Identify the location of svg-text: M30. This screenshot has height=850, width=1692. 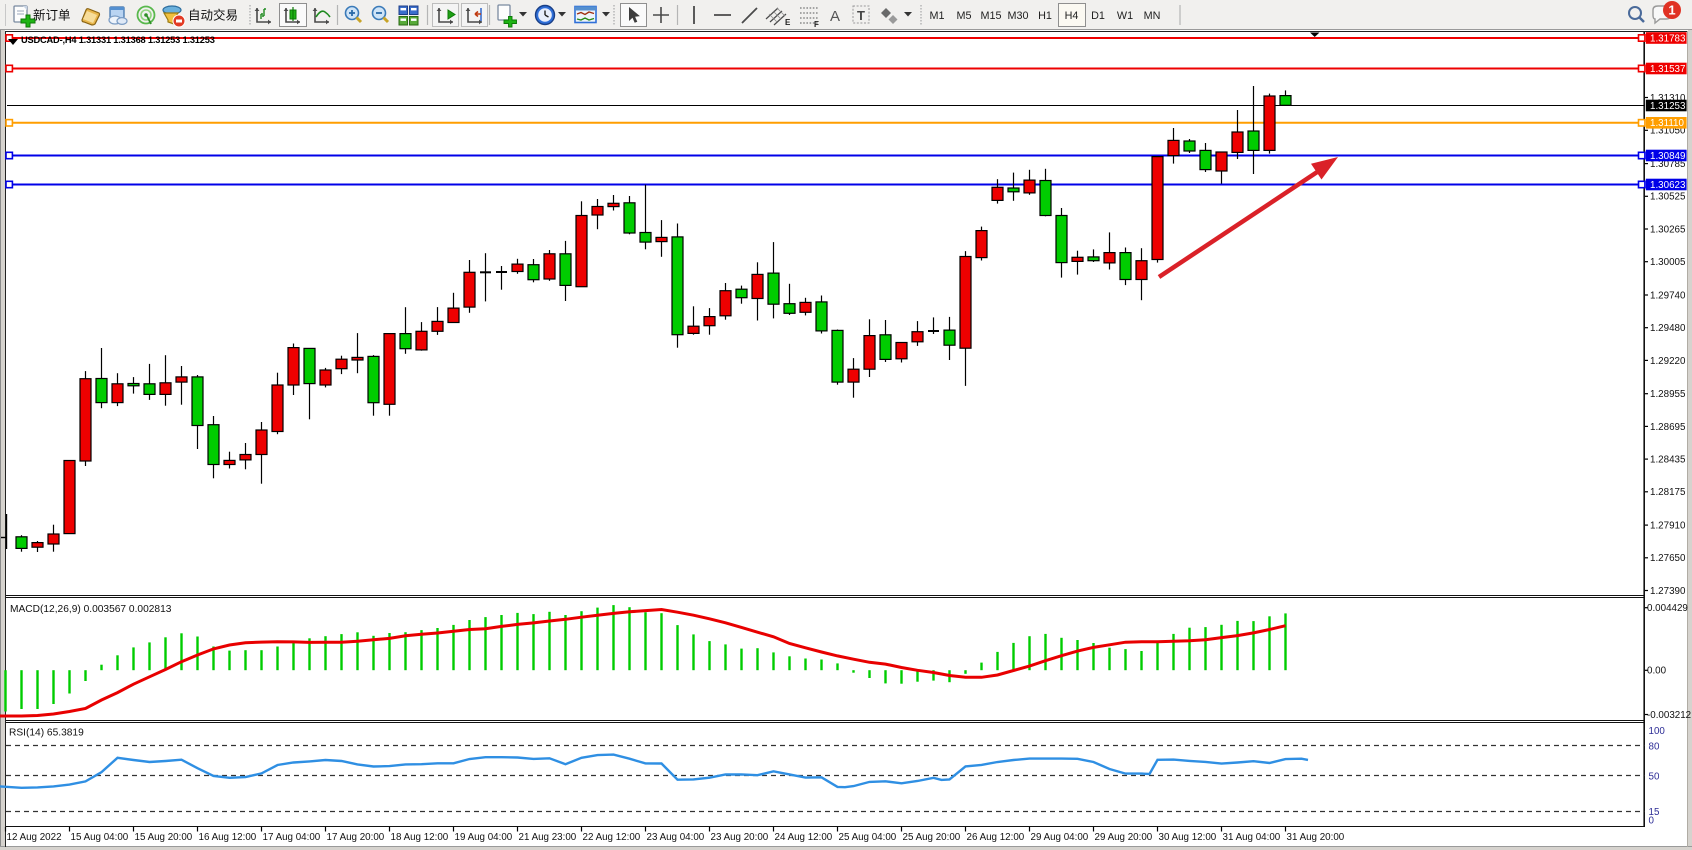
(1017, 16).